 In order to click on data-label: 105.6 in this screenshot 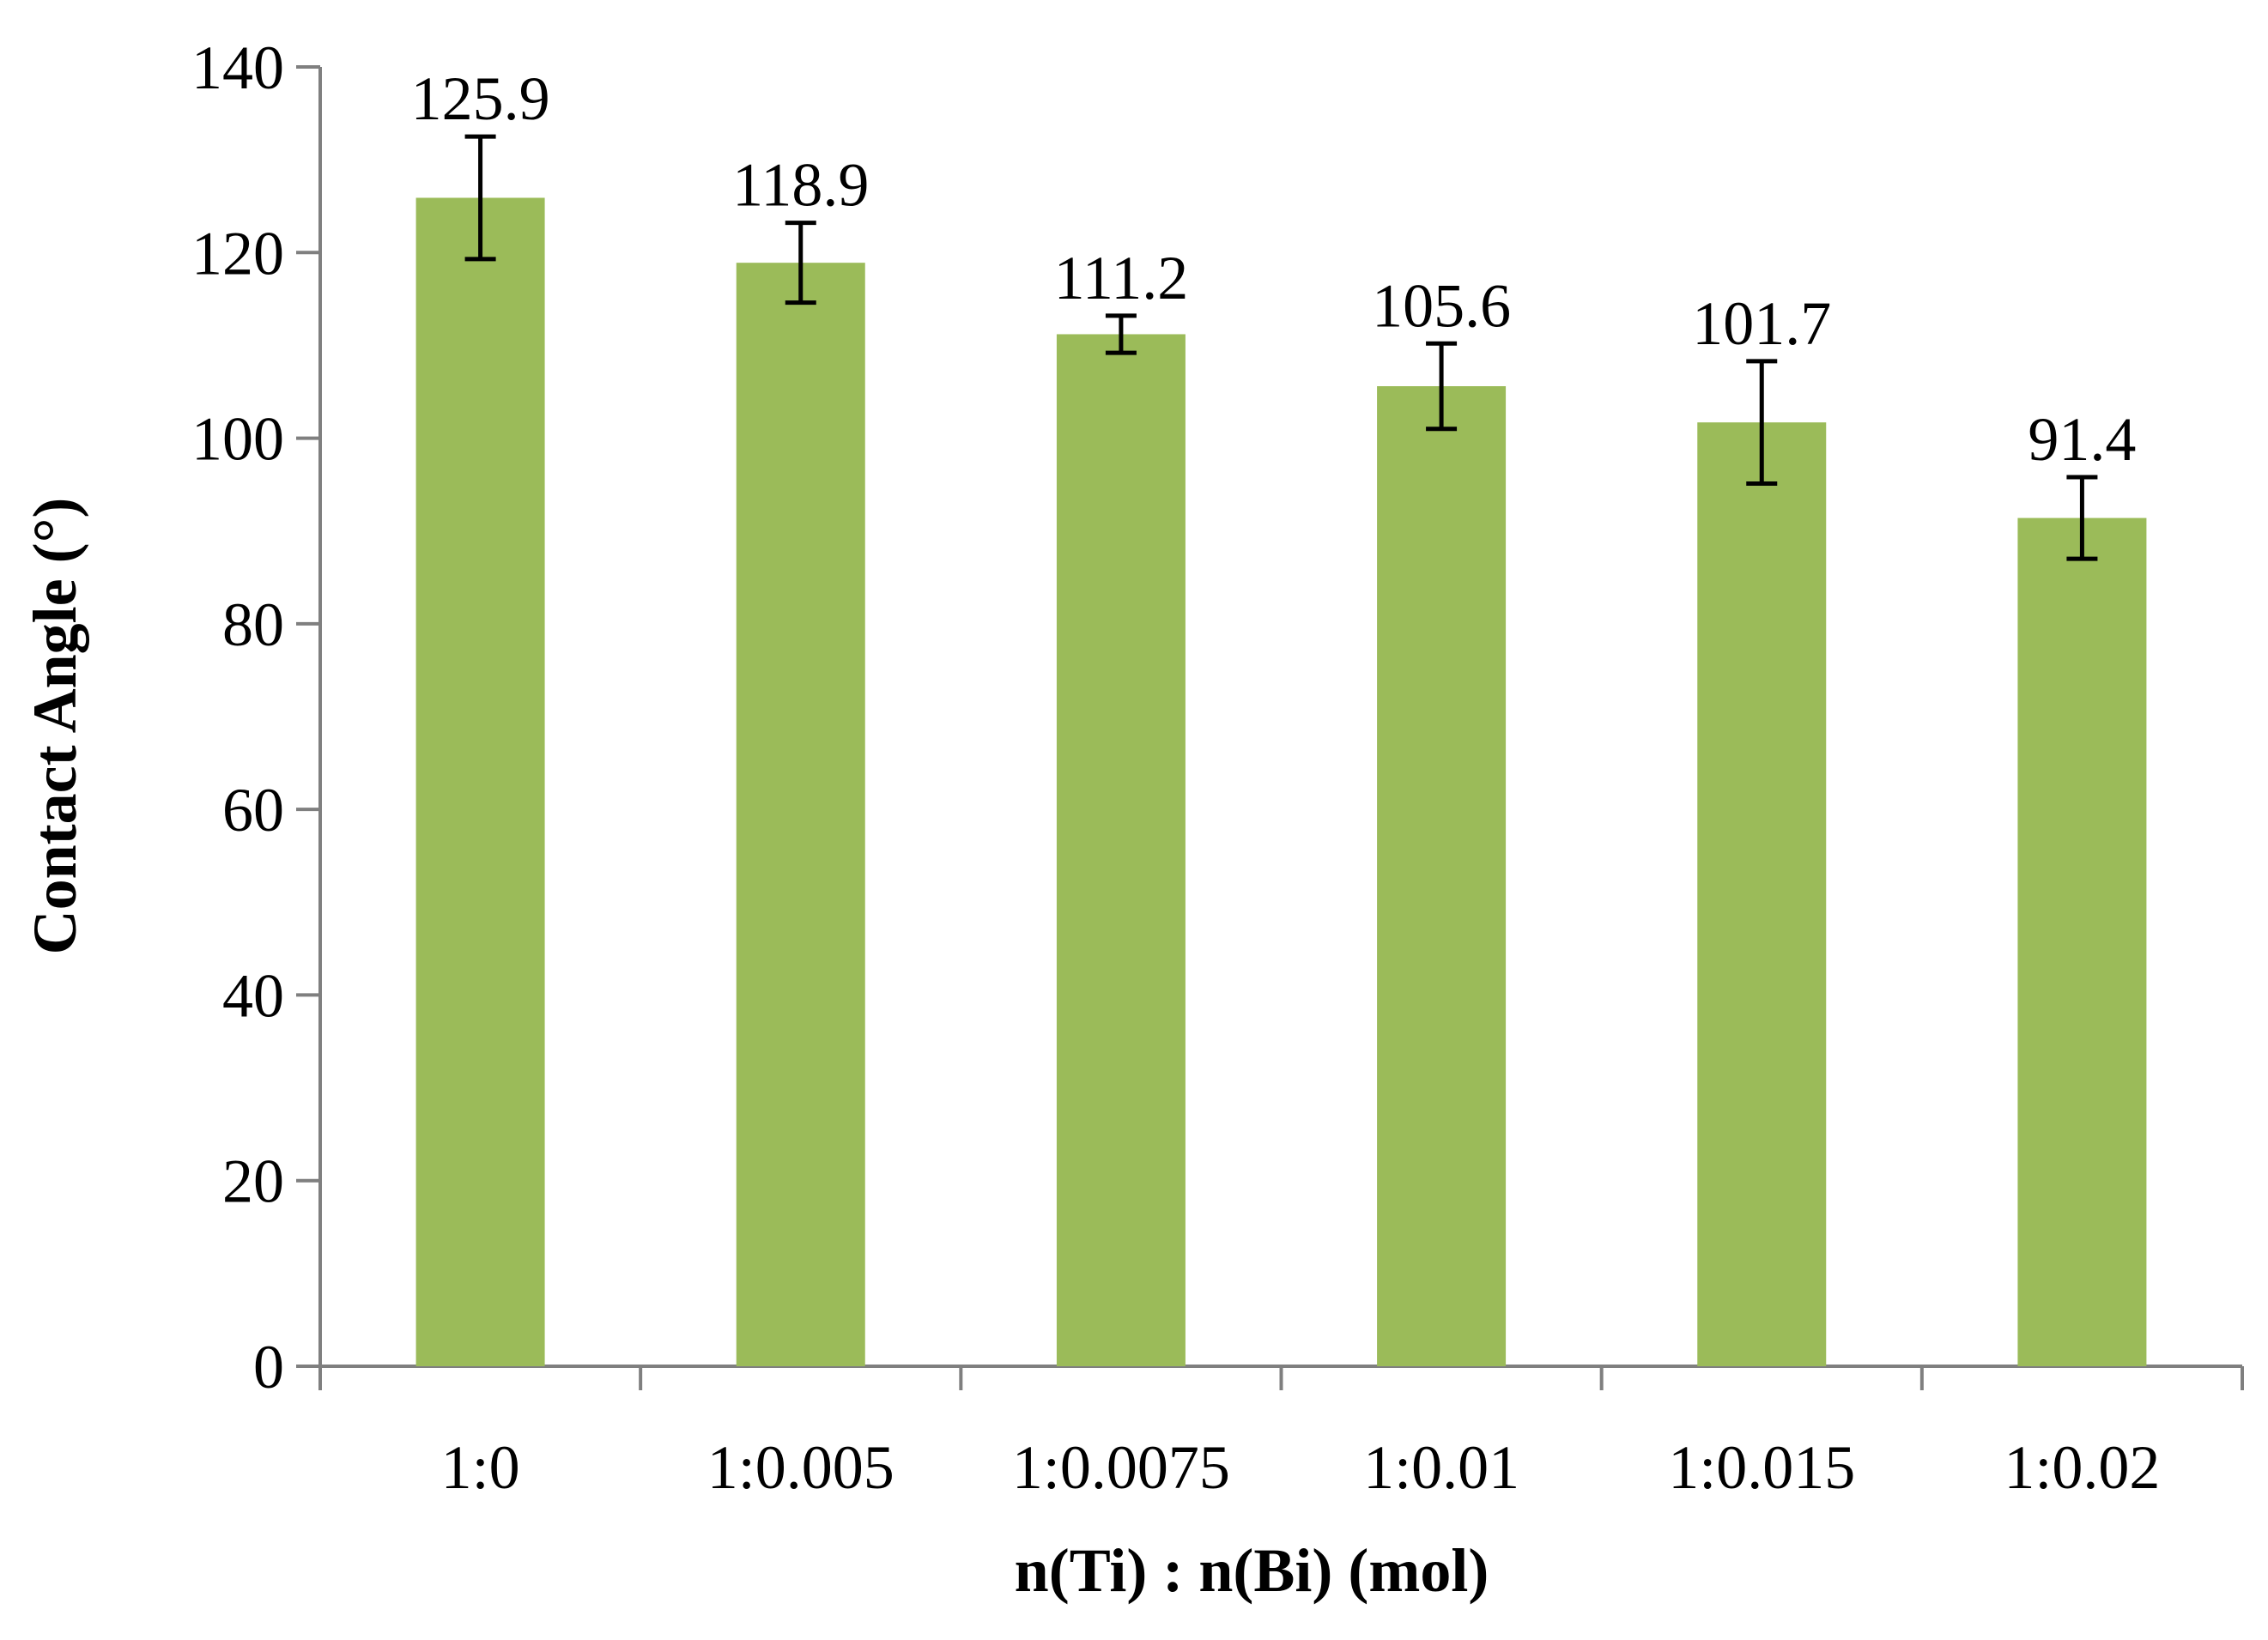, I will do `click(1441, 305)`.